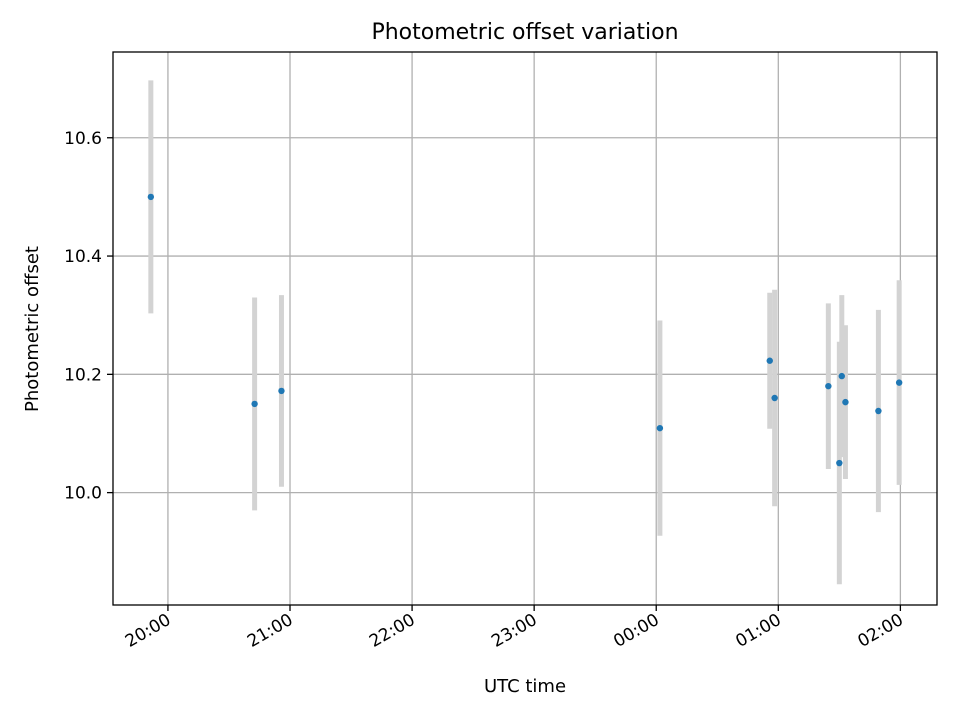 The width and height of the screenshot is (960, 720). I want to click on x-tick-label: 02:00, so click(880, 631).